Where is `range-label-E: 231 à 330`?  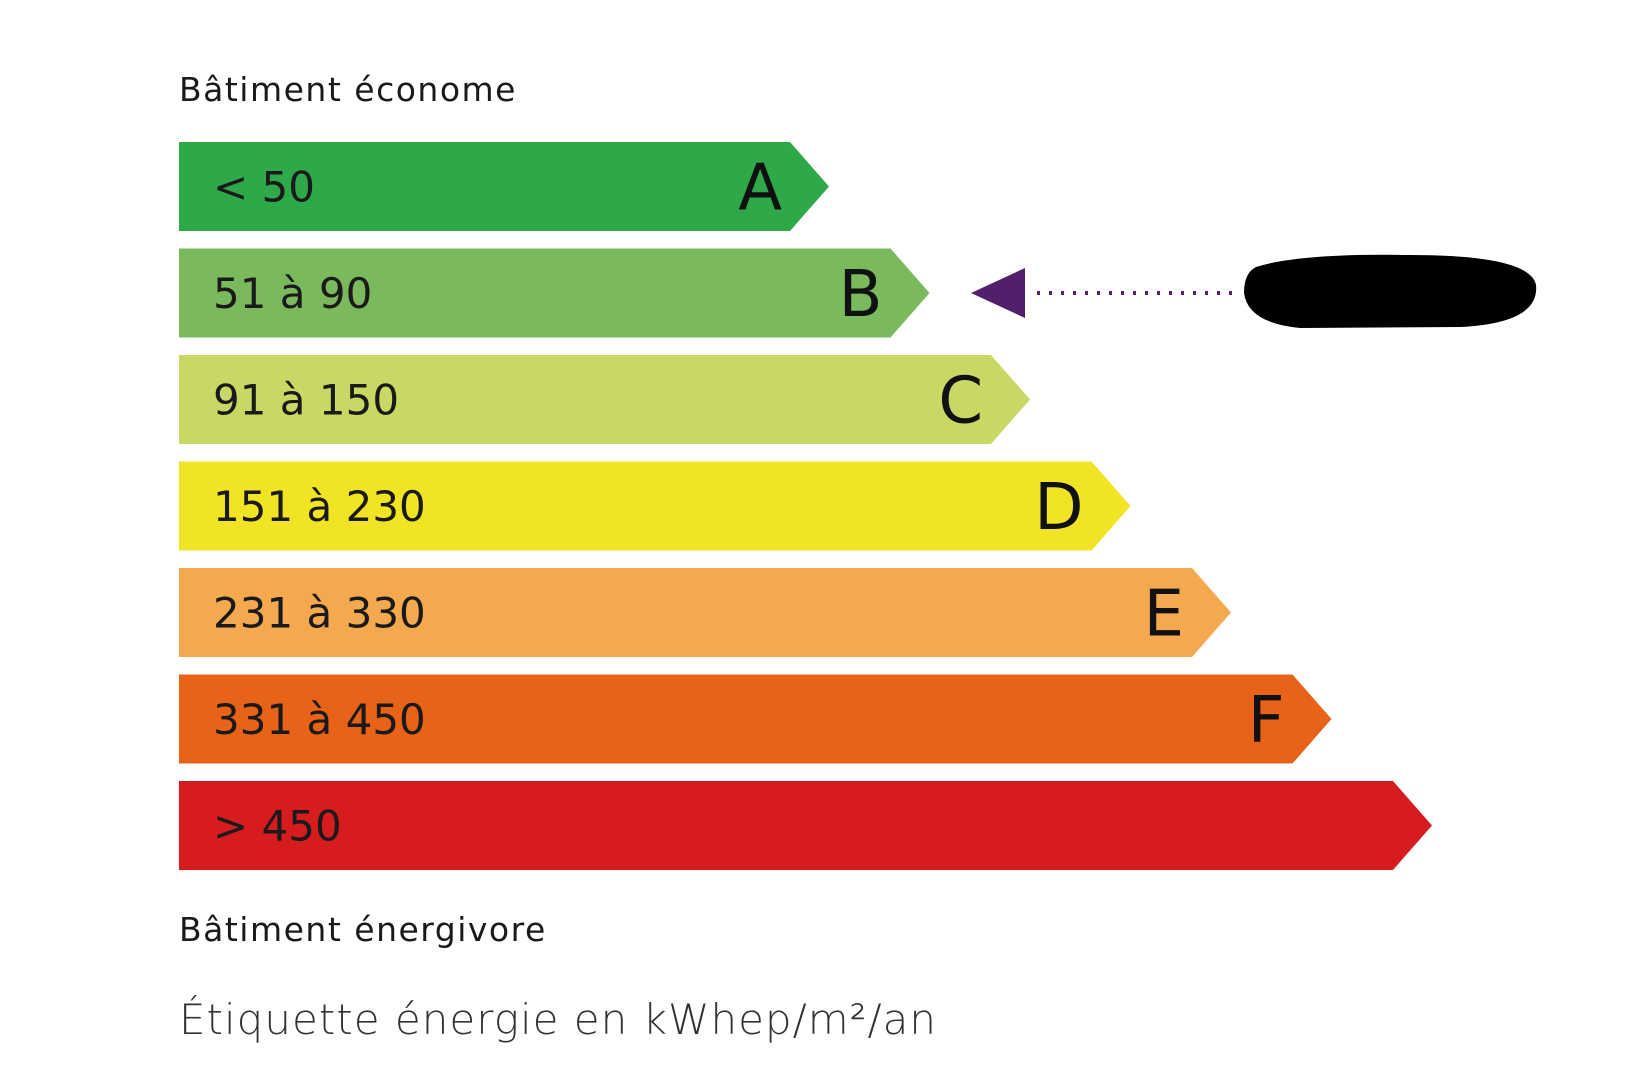 range-label-E: 231 à 330 is located at coordinates (319, 613).